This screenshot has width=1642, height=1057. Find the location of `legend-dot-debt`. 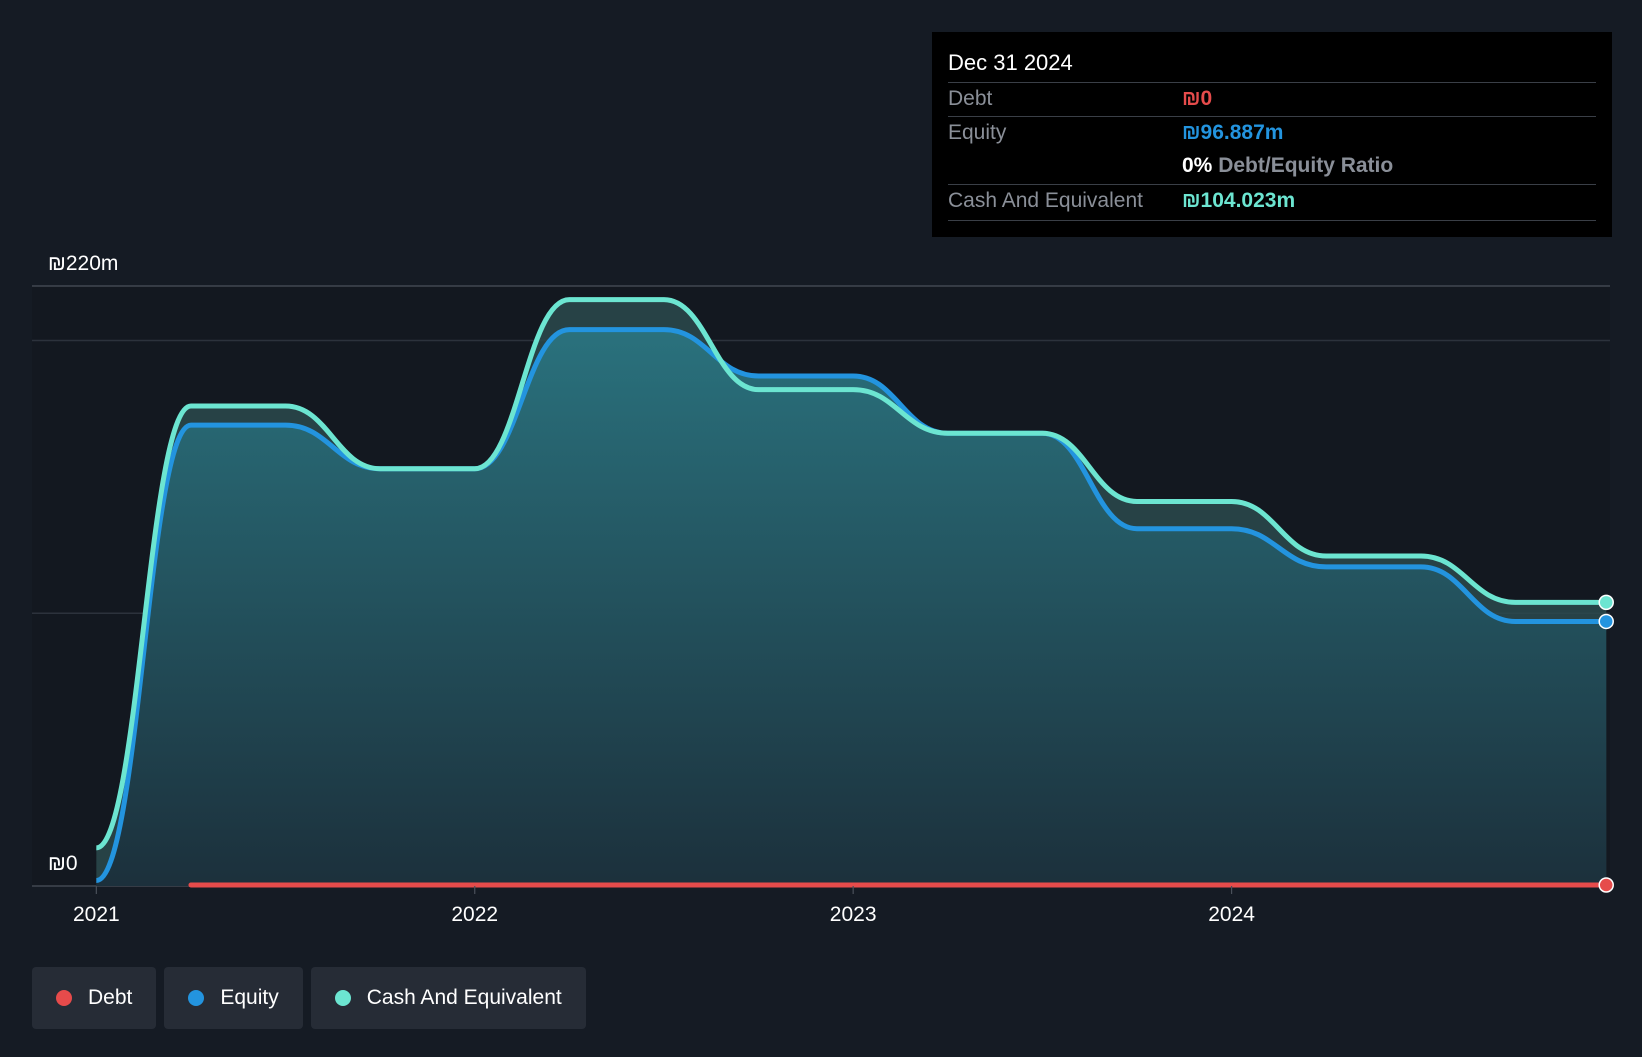

legend-dot-debt is located at coordinates (64, 998).